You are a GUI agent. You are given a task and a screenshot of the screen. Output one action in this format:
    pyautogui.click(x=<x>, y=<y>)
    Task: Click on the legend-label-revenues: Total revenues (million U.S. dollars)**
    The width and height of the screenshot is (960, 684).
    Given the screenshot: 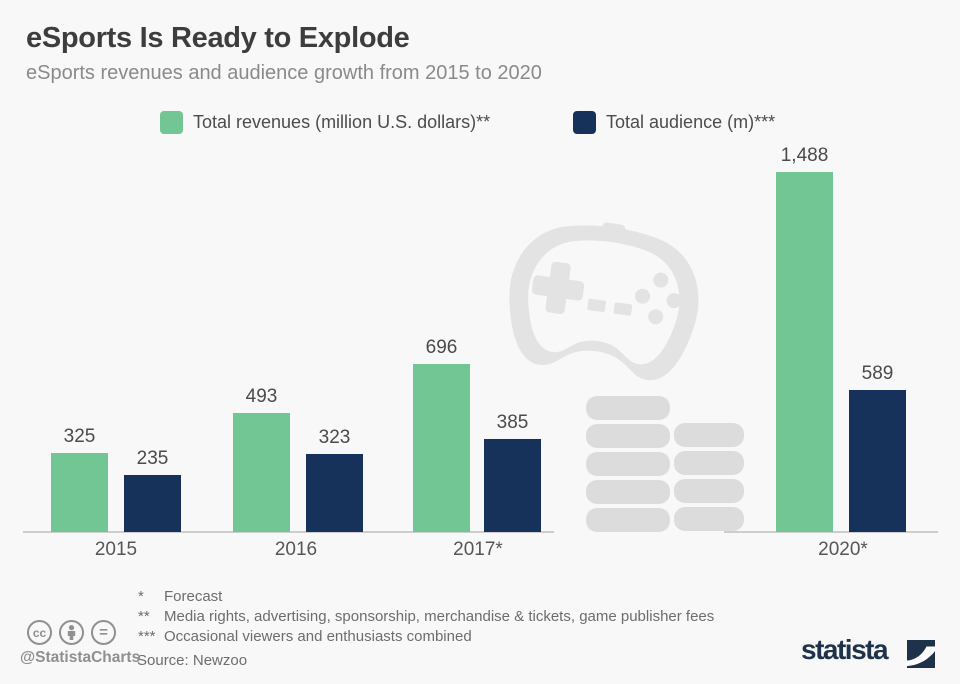 What is the action you would take?
    pyautogui.click(x=342, y=121)
    